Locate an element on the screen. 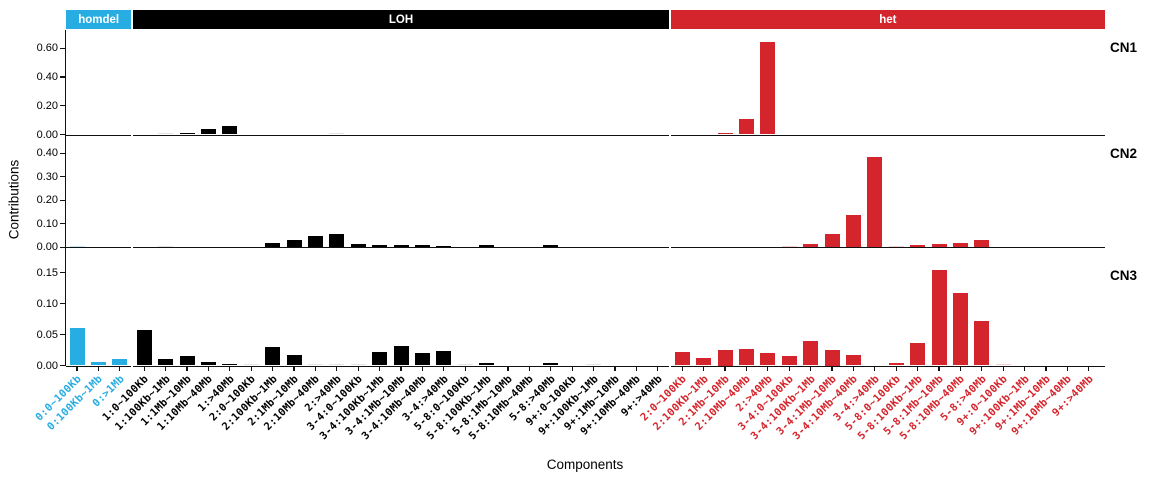  y-axis-line is located at coordinates (65, 198).